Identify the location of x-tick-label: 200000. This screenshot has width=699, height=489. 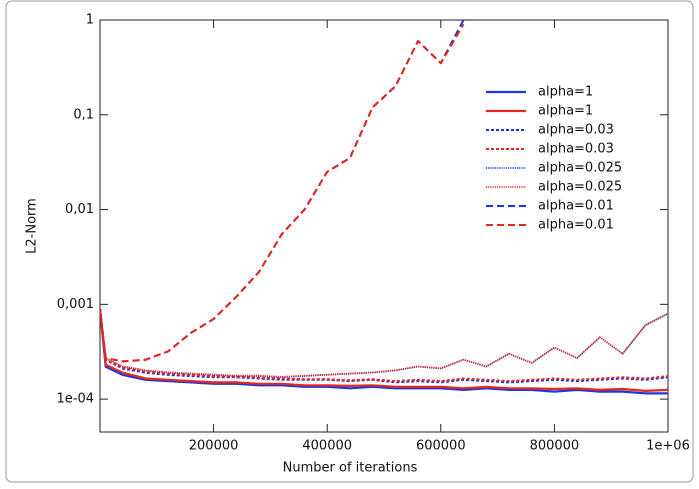
(214, 446).